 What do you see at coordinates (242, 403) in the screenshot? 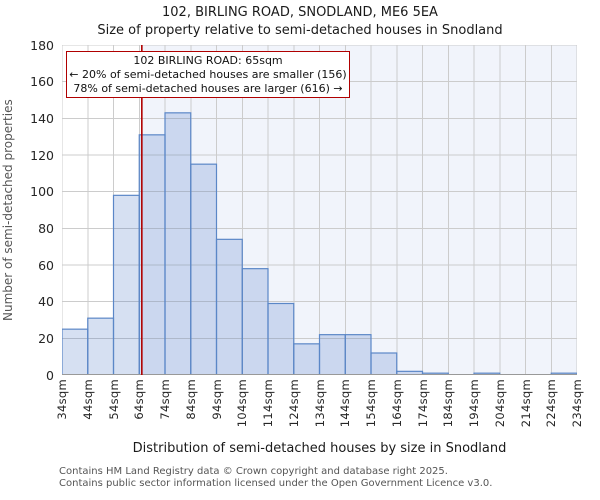
I see `x-tick-label: 104sqm` at bounding box center [242, 403].